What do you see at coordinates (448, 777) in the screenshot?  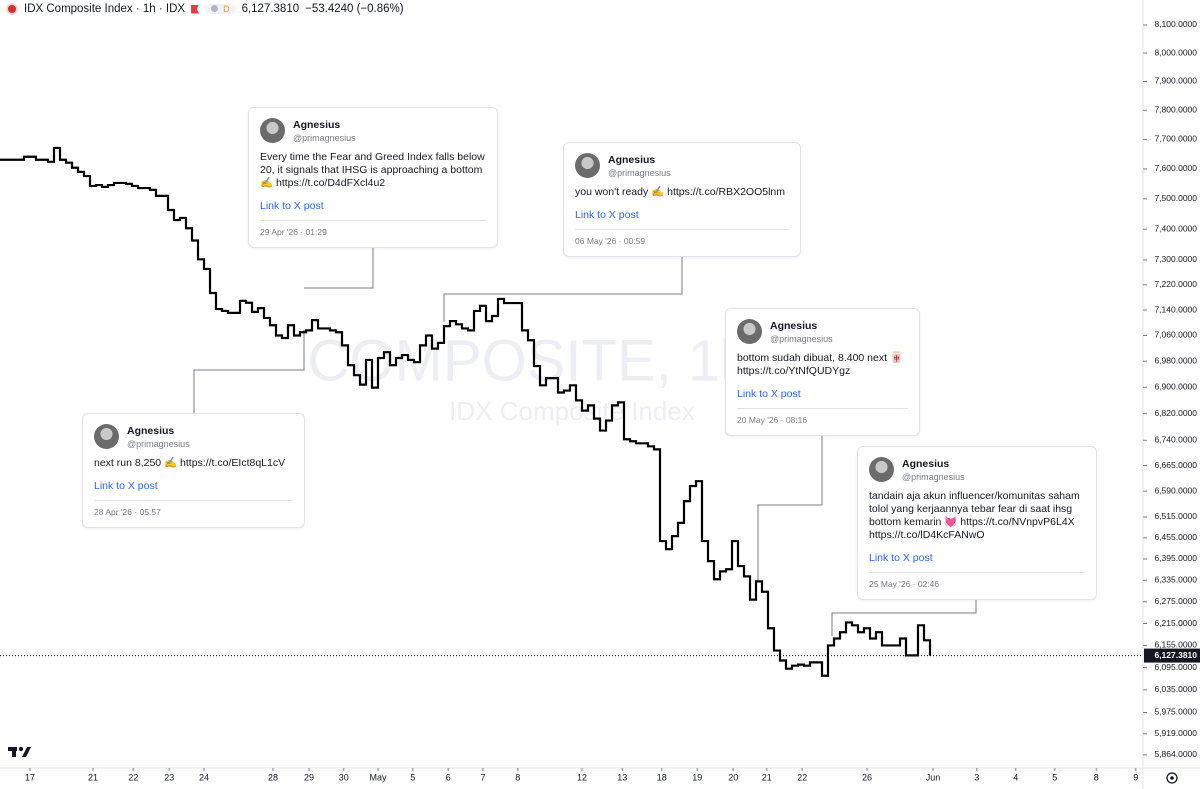 I see `x-tick-label: 6` at bounding box center [448, 777].